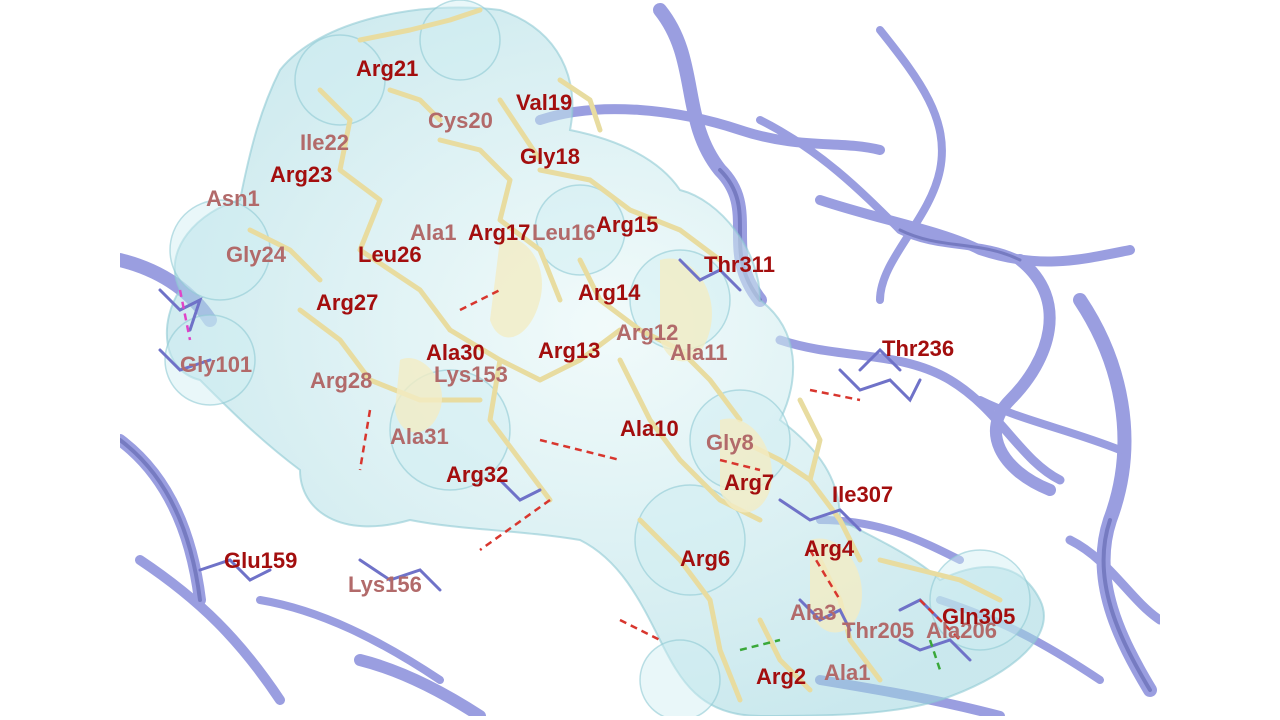  Describe the element at coordinates (550, 156) in the screenshot. I see `label-gly18: Gly18` at that location.